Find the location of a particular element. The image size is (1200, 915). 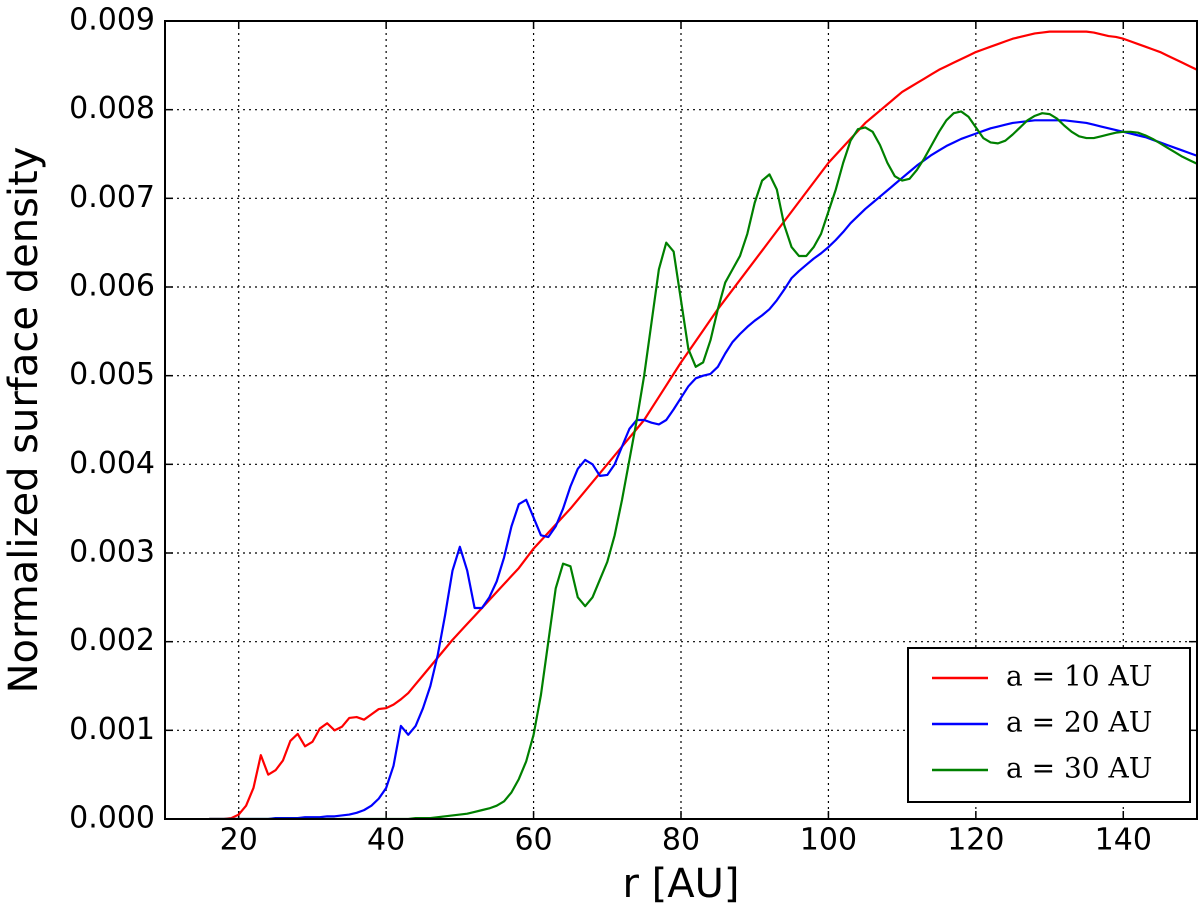

x-axis-label: r [AU] is located at coordinates (680, 884).